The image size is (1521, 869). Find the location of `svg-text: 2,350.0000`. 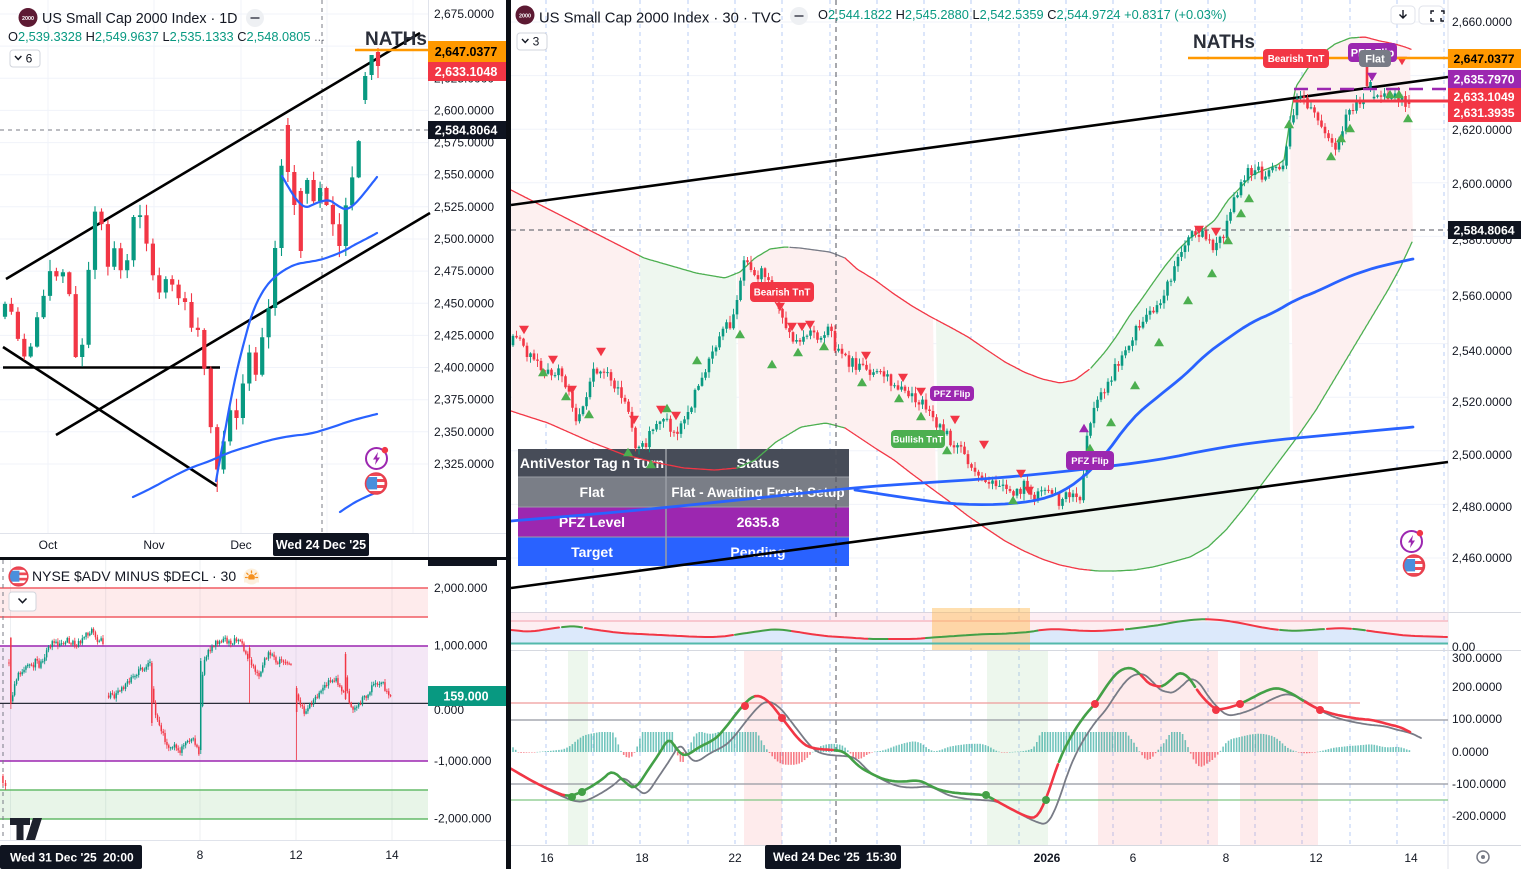

svg-text: 2,350.0000 is located at coordinates (464, 432).